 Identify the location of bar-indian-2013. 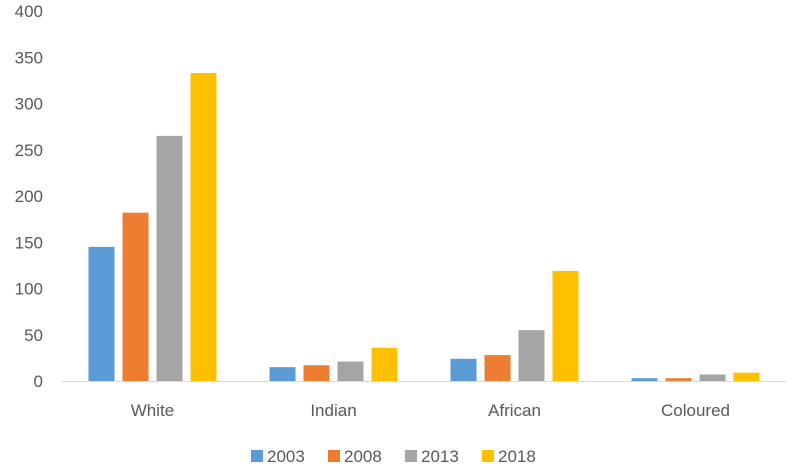
(350, 371).